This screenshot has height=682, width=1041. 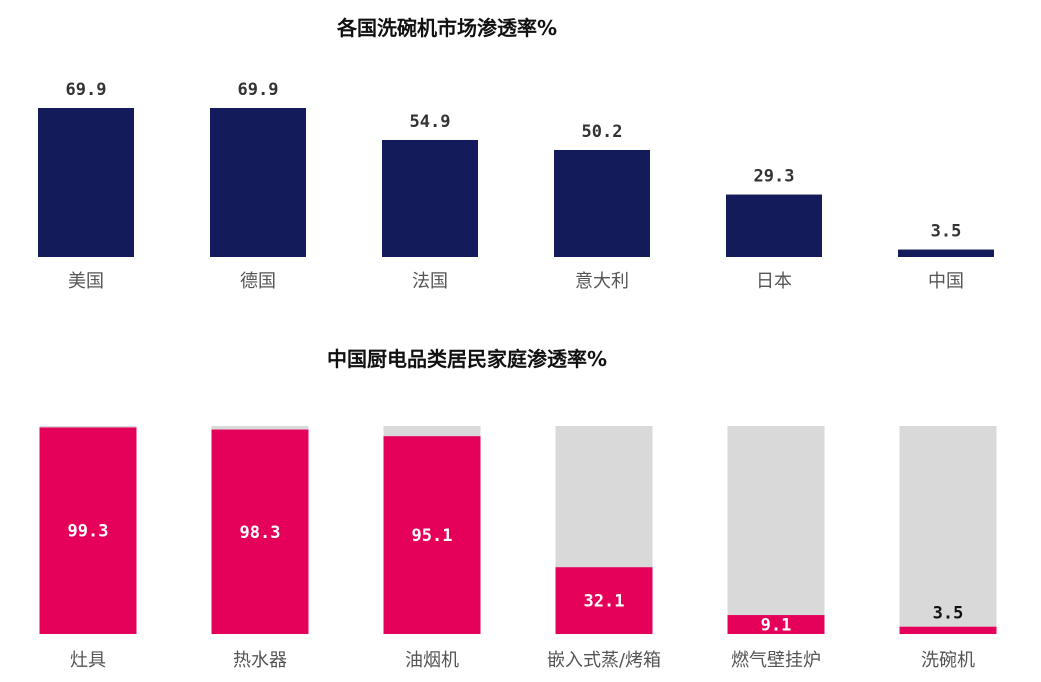 What do you see at coordinates (432, 660) in the screenshot?
I see `category-label: 油烟机` at bounding box center [432, 660].